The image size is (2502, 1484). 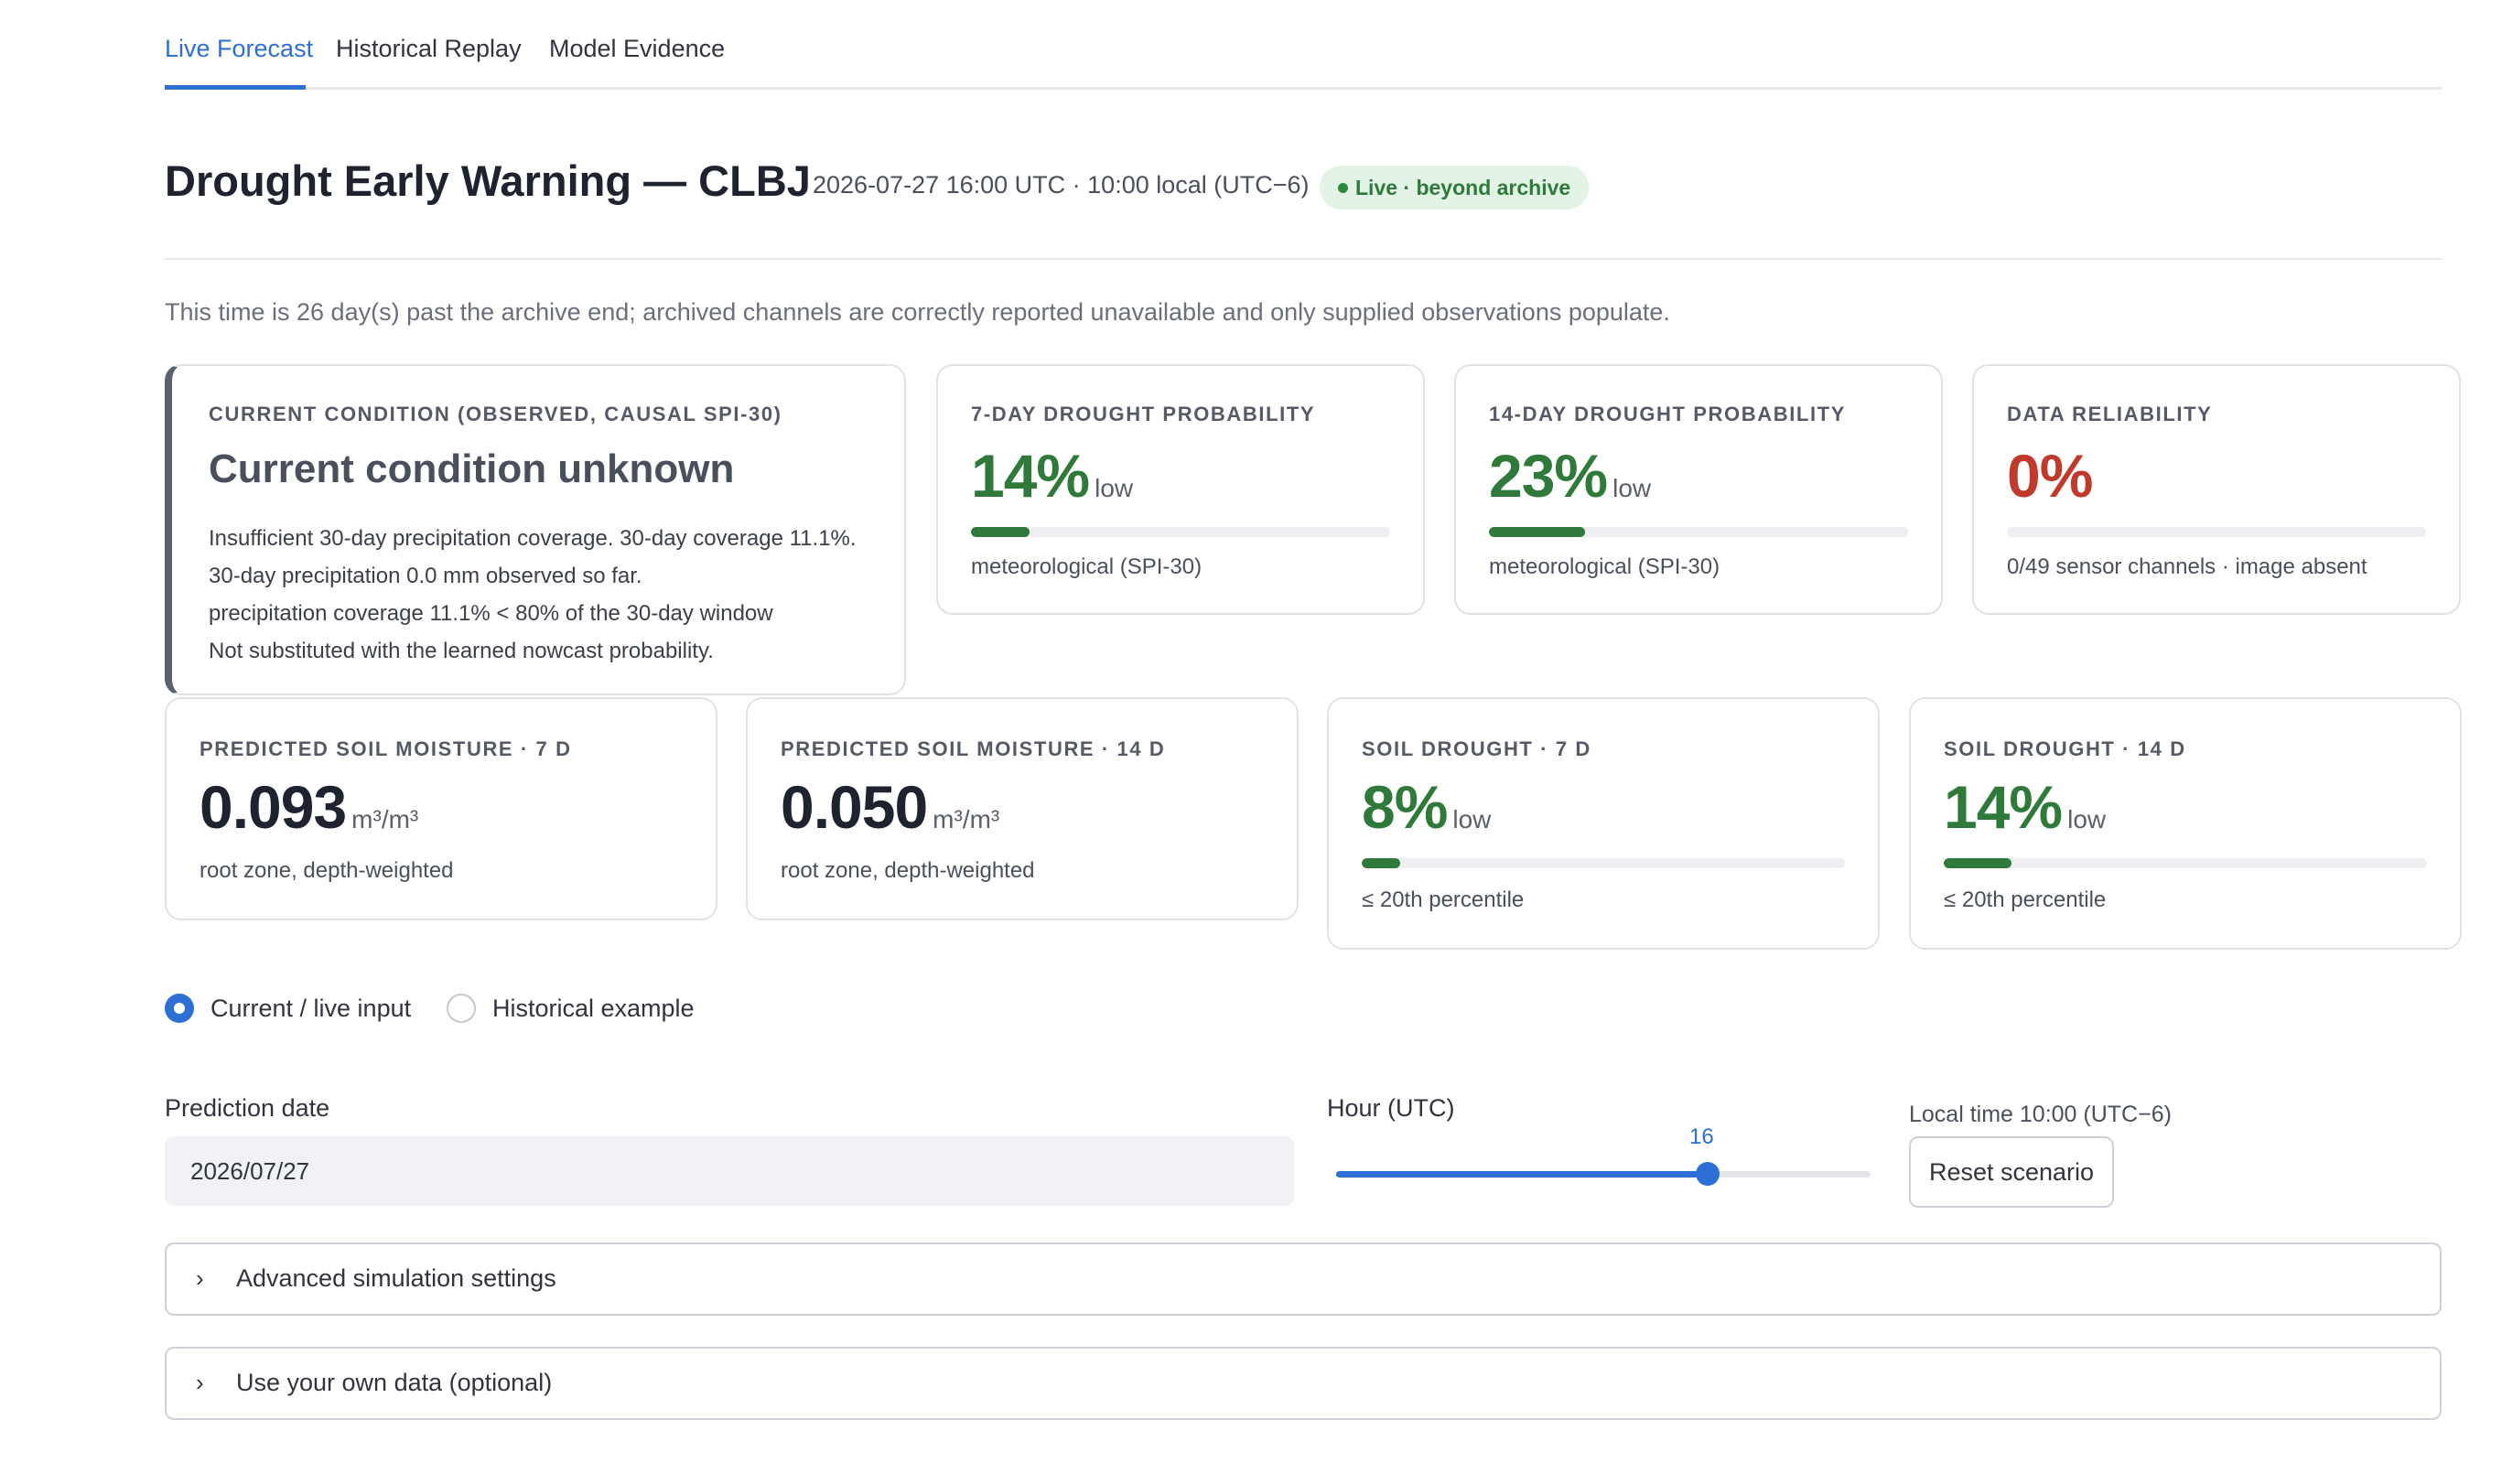 What do you see at coordinates (488, 180) in the screenshot?
I see `page-title: Drought Early Warning — CLBJ` at bounding box center [488, 180].